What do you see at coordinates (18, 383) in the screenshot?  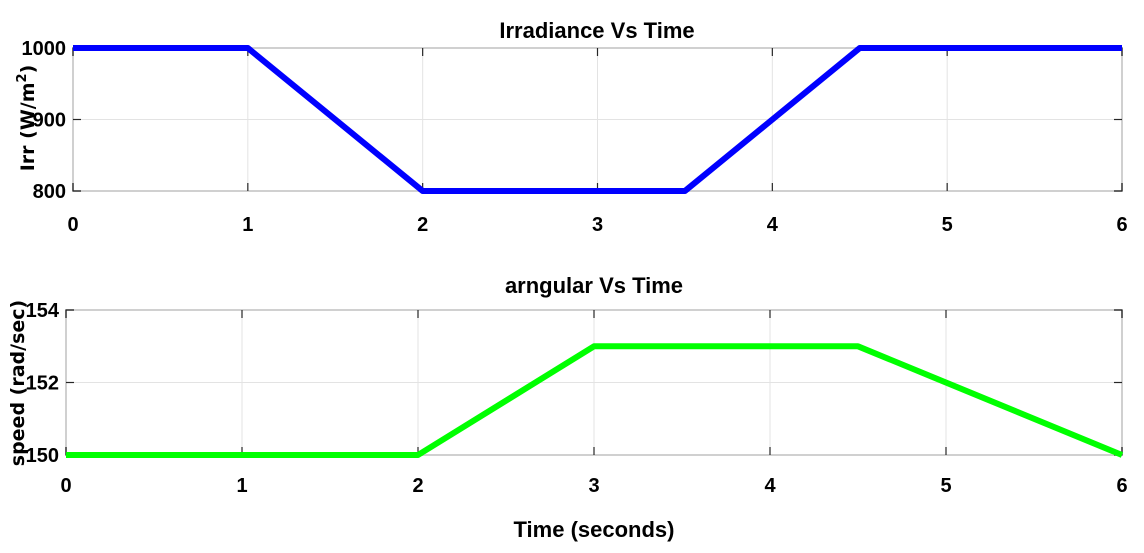 I see `y-axis-label: speed (rad/sec)` at bounding box center [18, 383].